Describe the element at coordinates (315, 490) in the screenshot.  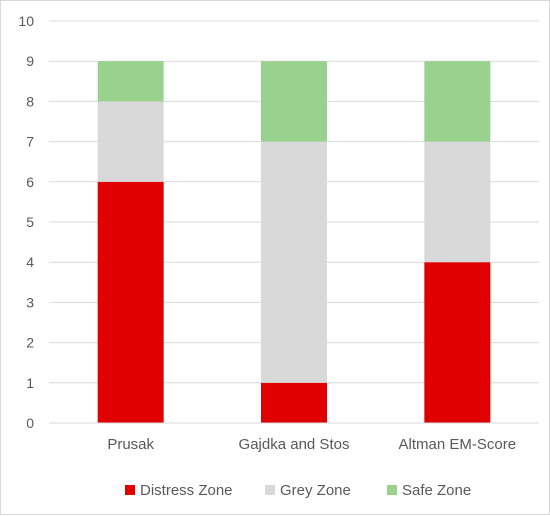
I see `legend-label: Grey Zone` at that location.